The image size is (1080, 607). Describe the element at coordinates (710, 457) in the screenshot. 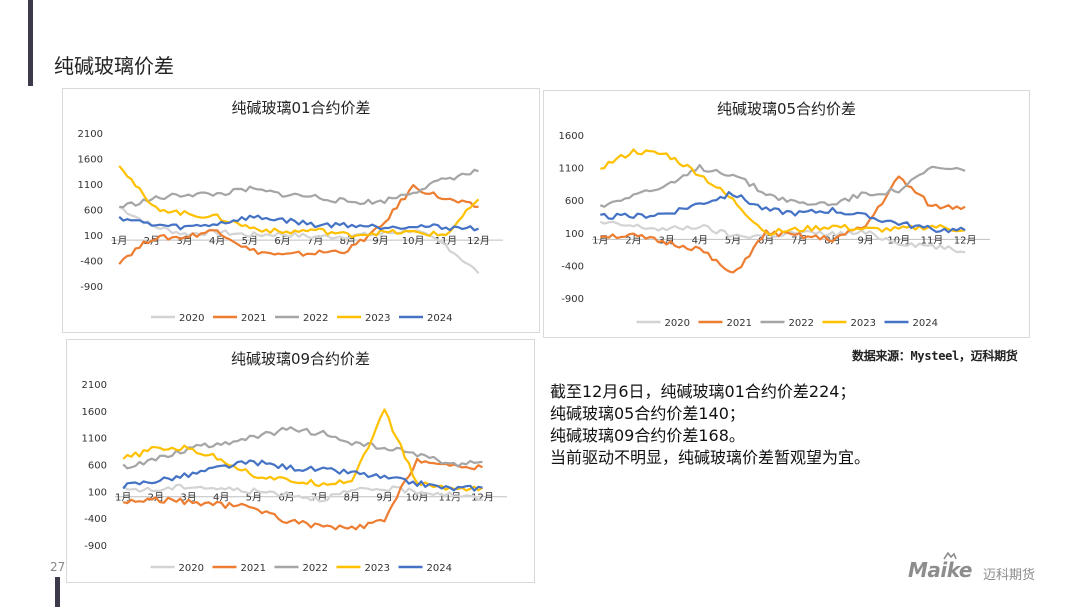

I see `summary-line-outlook: 当前驱动不明显，纯碱玻璃价差暂观望为宜。` at that location.